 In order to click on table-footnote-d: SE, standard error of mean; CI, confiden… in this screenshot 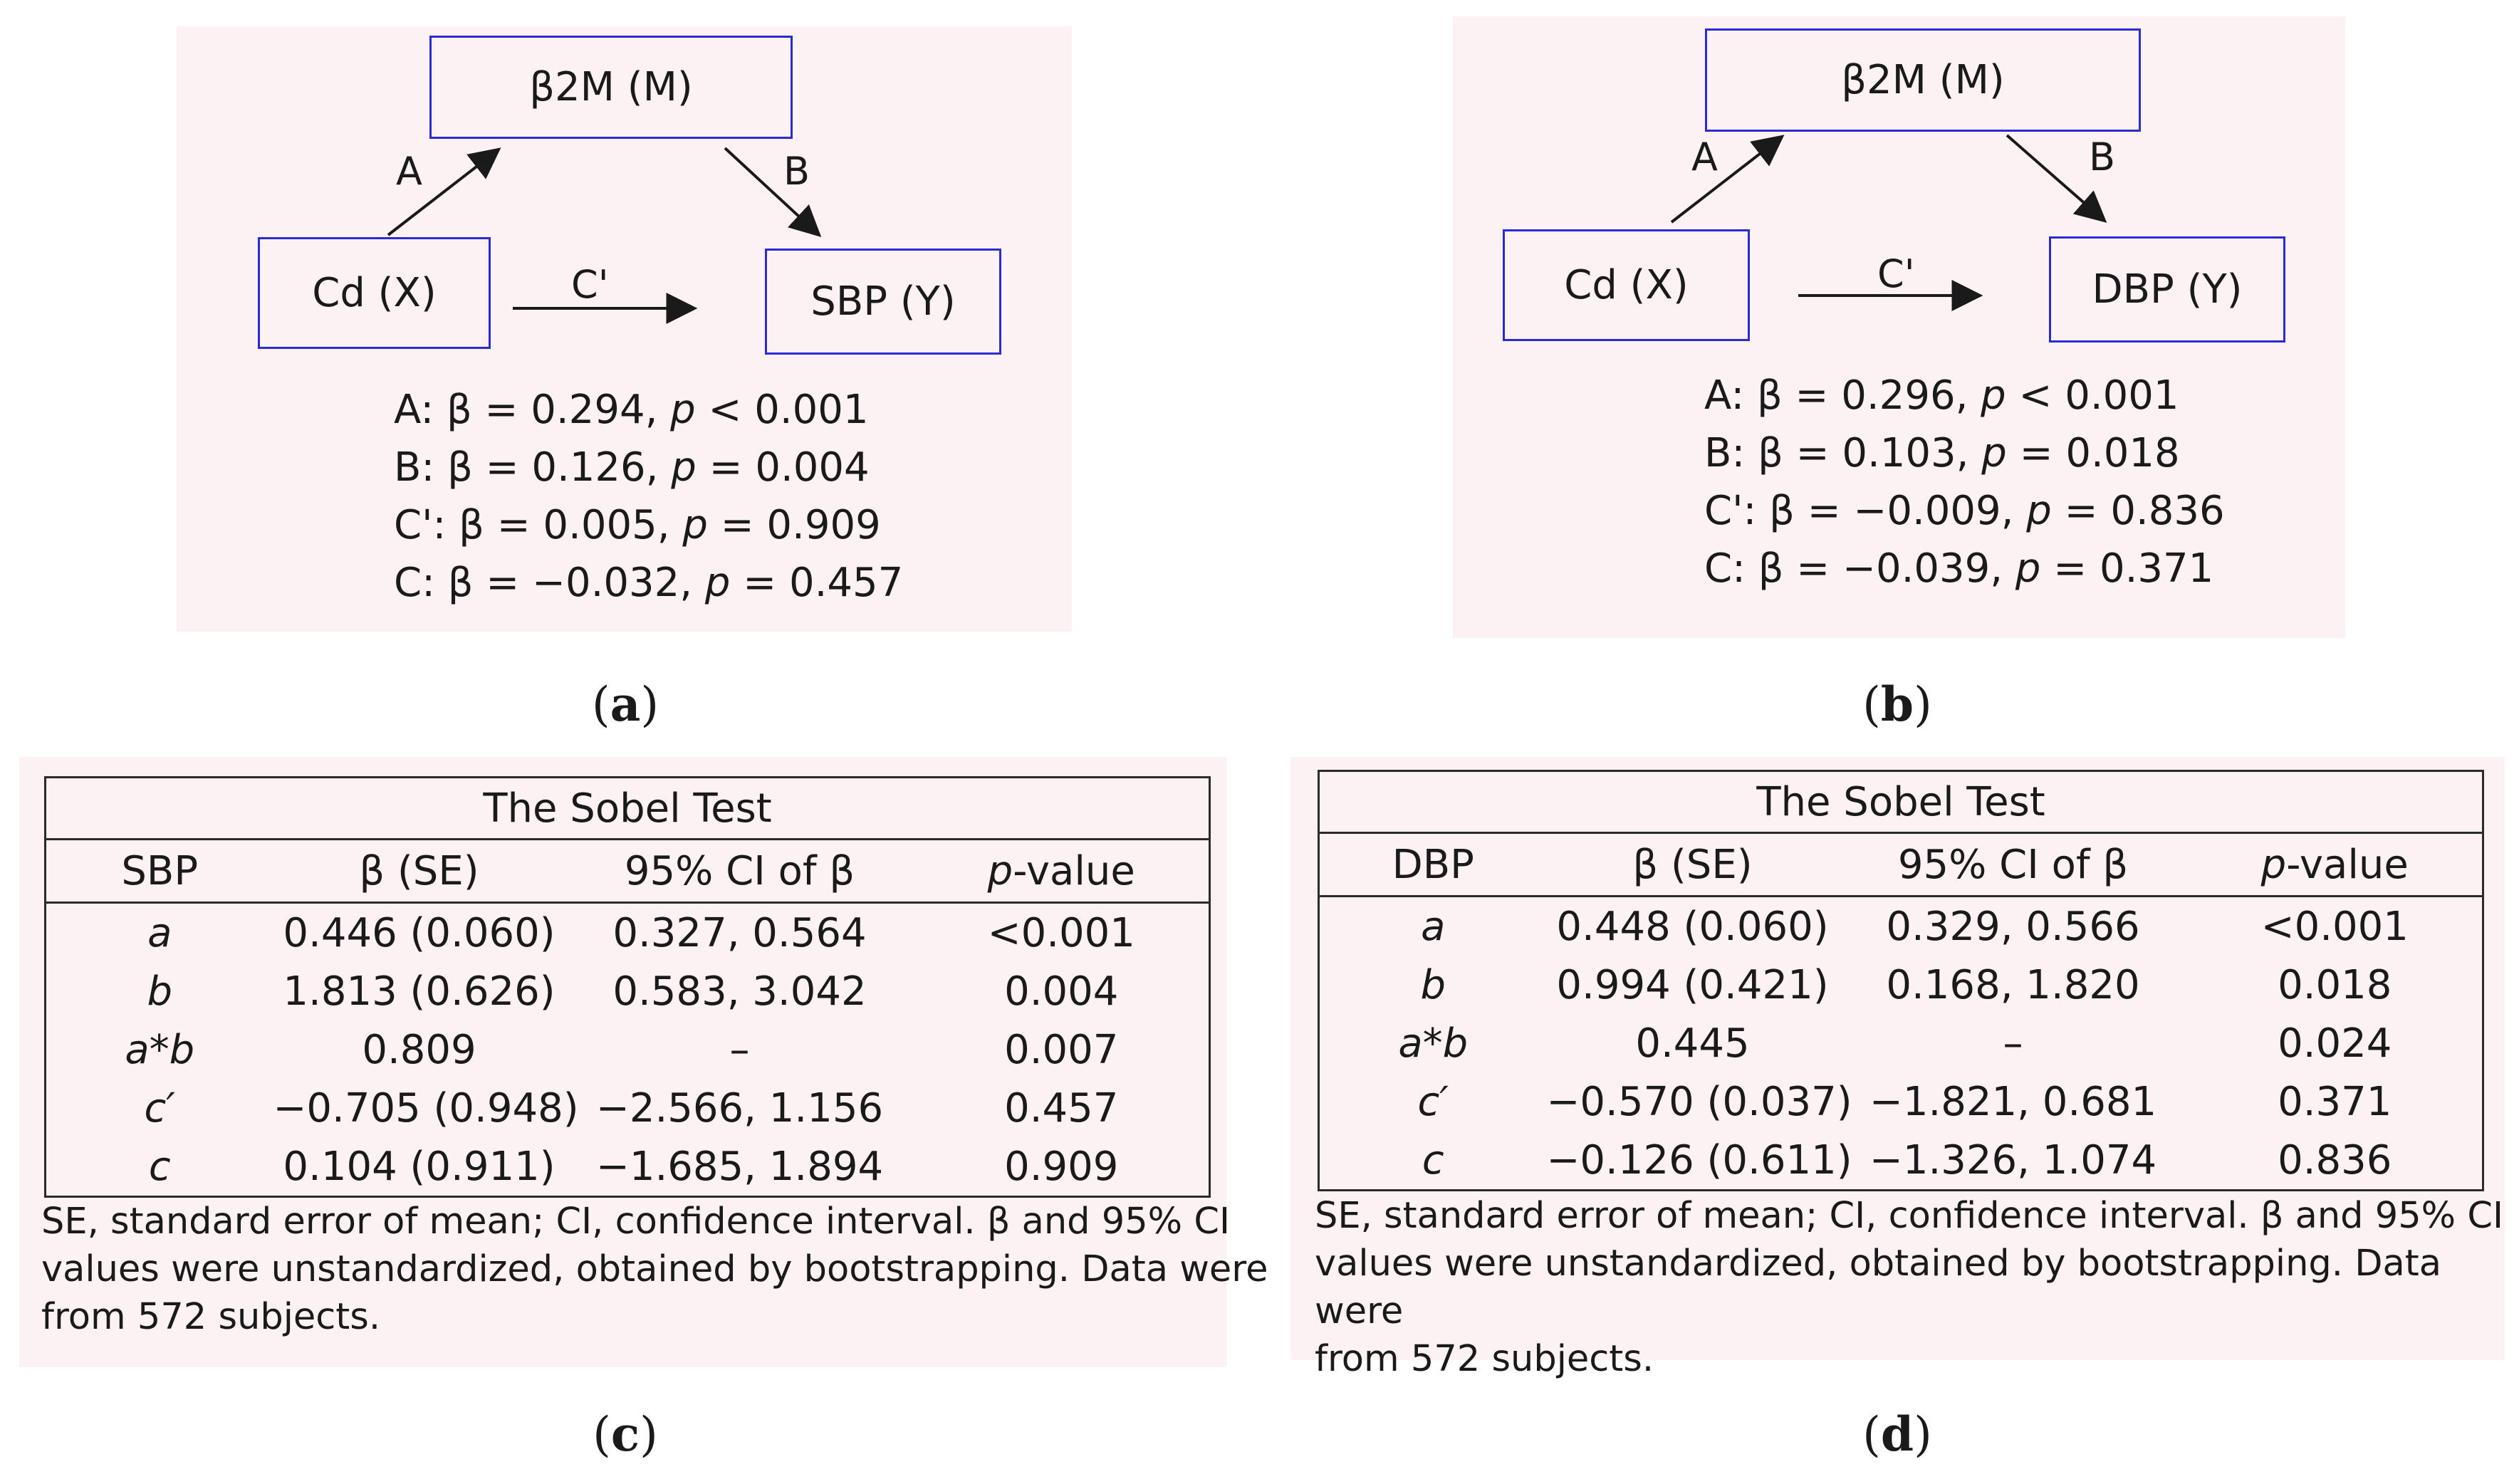, I will do `click(1917, 1287)`.